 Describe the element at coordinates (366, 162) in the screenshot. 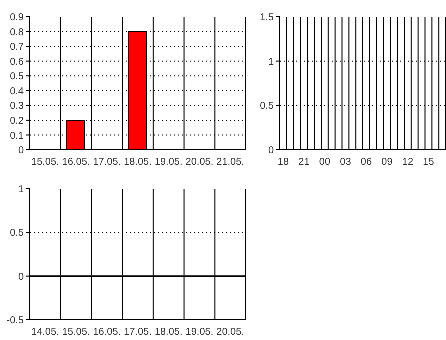

I see `x-tick-label: 06` at that location.